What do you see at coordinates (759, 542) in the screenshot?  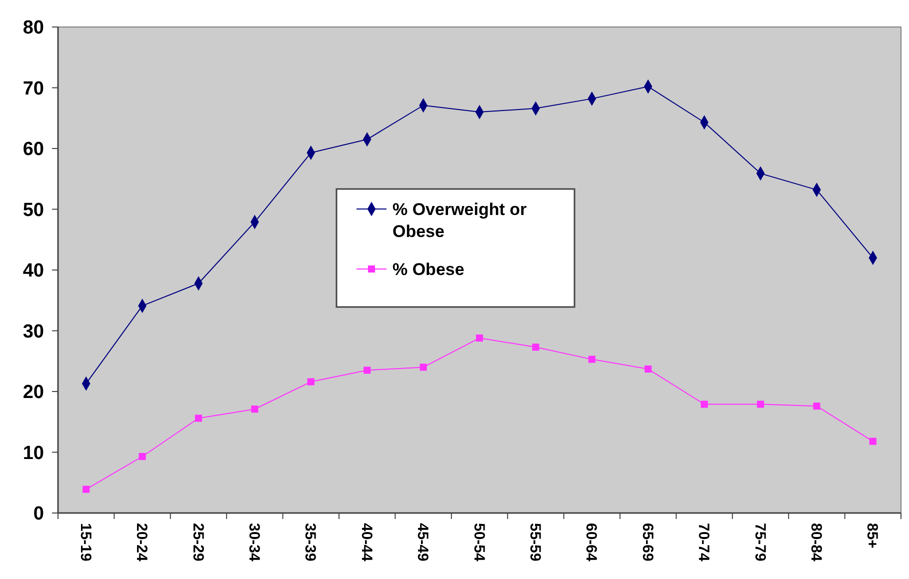 I see `x-tick-label: 75-79` at bounding box center [759, 542].